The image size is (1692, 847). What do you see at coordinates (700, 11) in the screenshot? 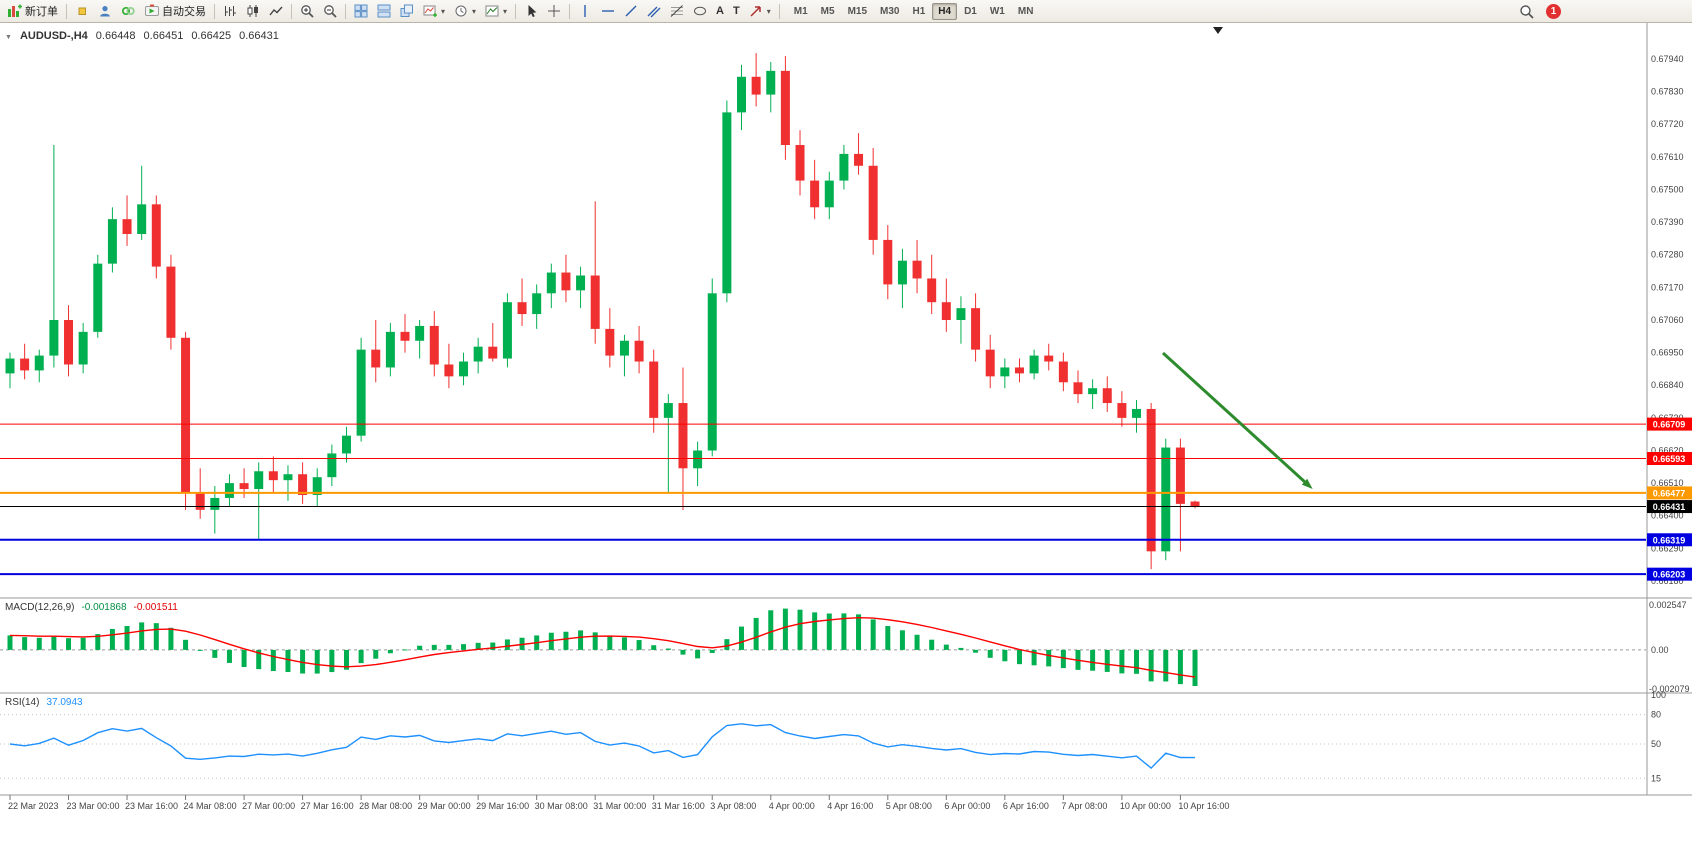
I see `shapes-button` at bounding box center [700, 11].